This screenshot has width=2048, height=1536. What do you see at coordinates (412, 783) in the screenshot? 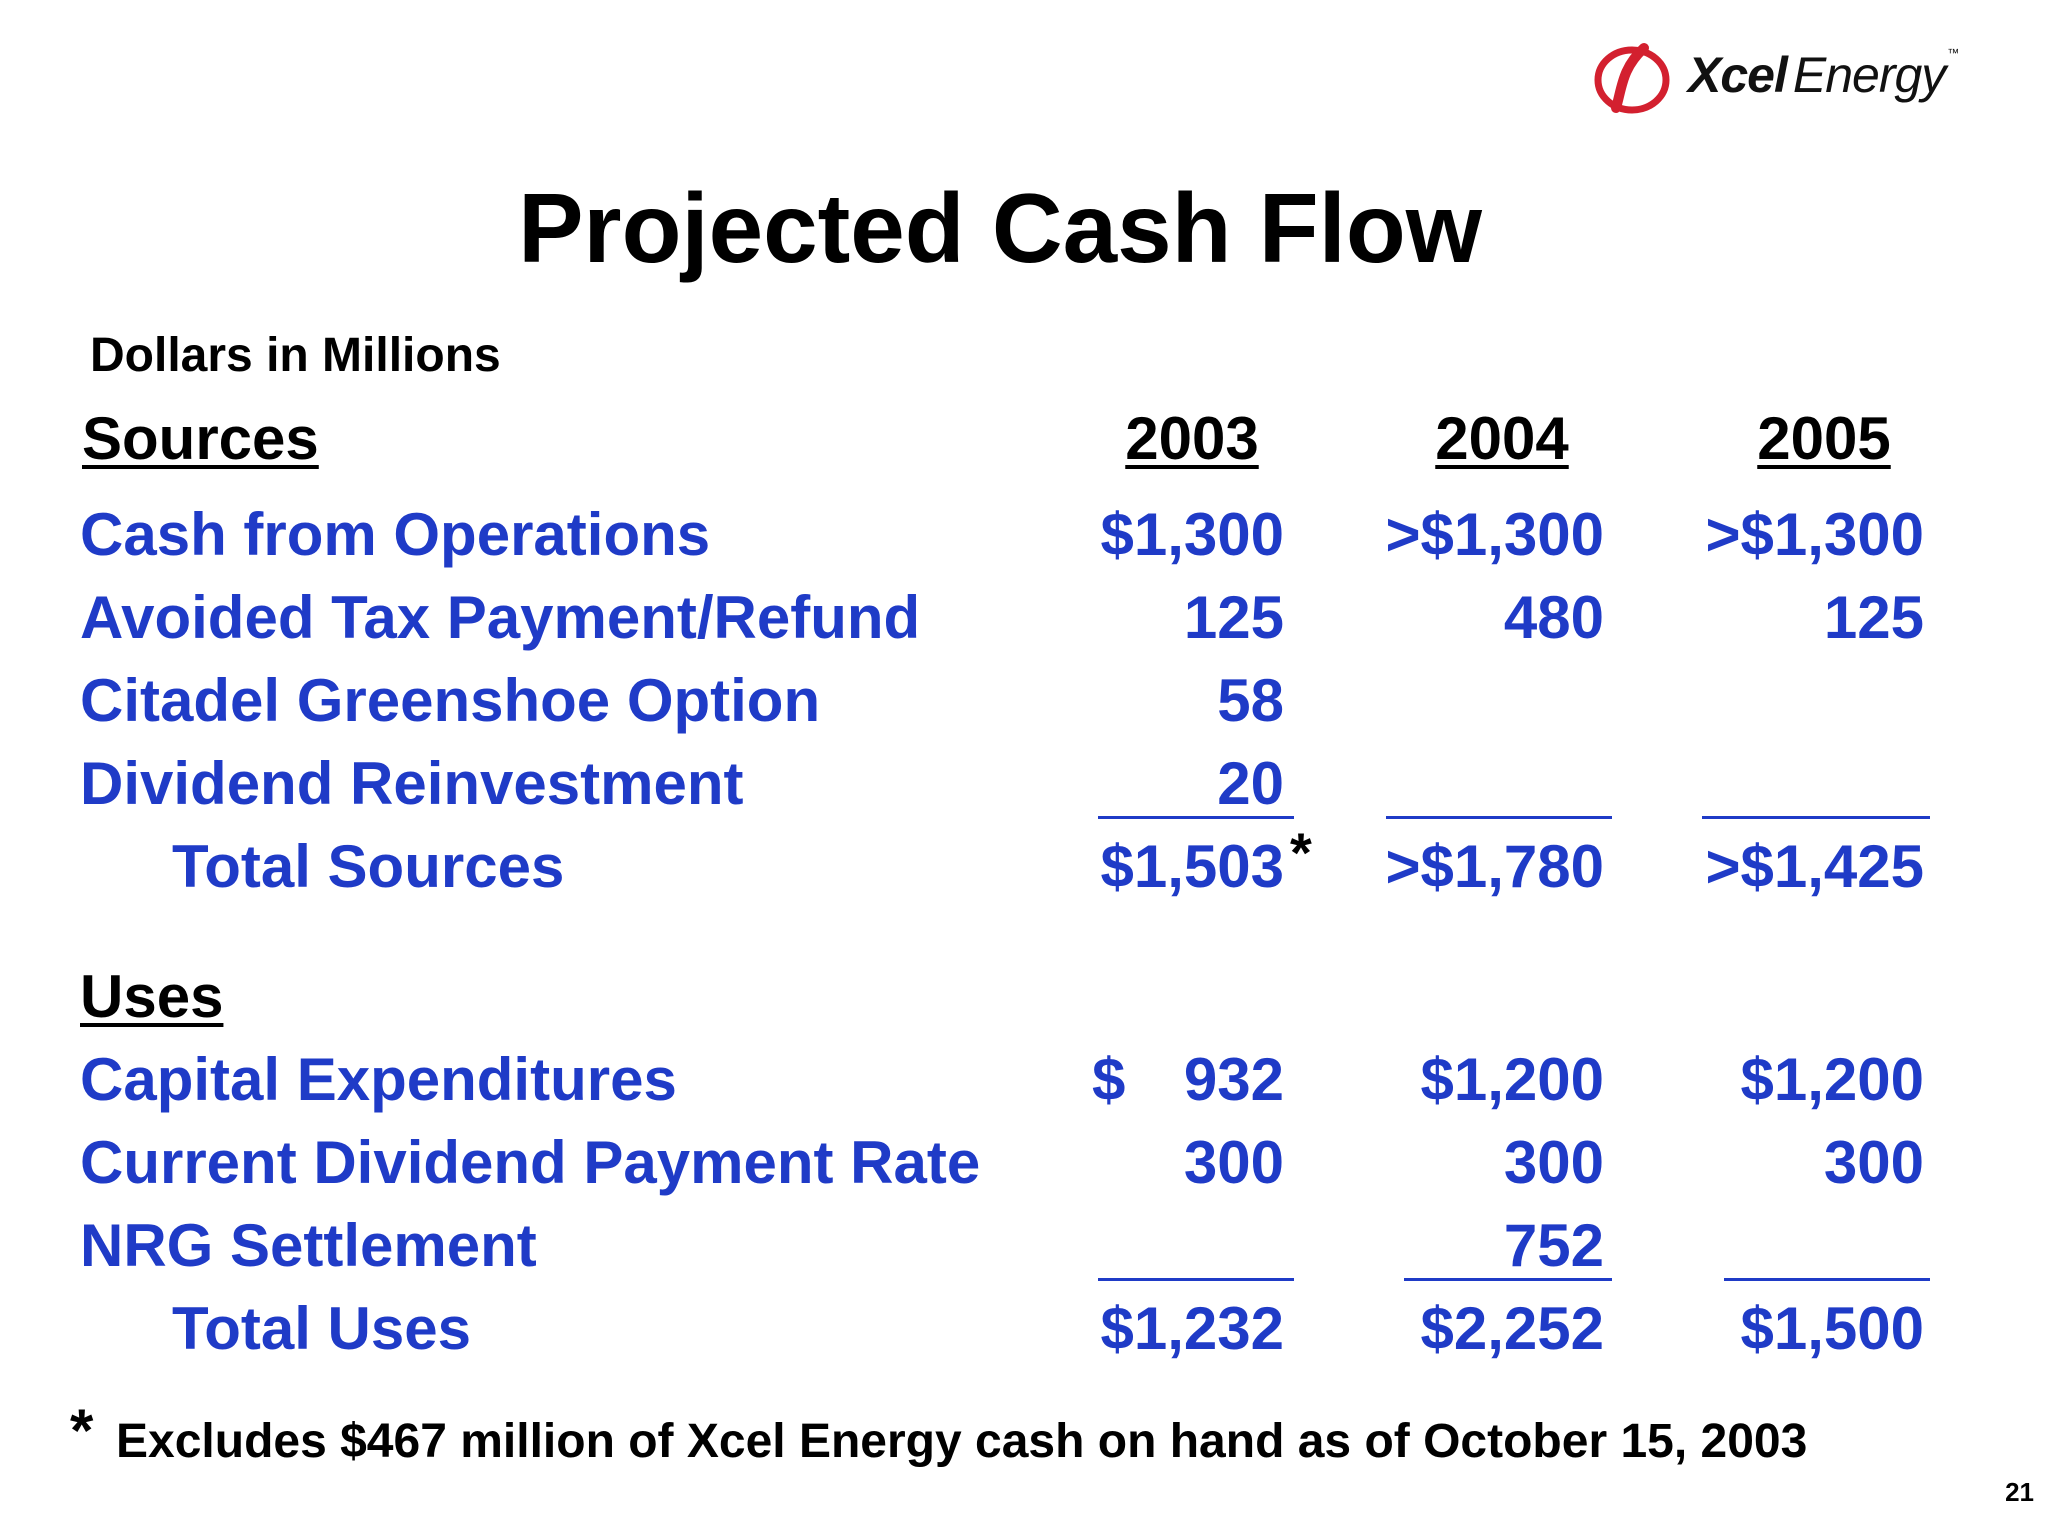
I see `row-label: Dividend Reinvestment` at bounding box center [412, 783].